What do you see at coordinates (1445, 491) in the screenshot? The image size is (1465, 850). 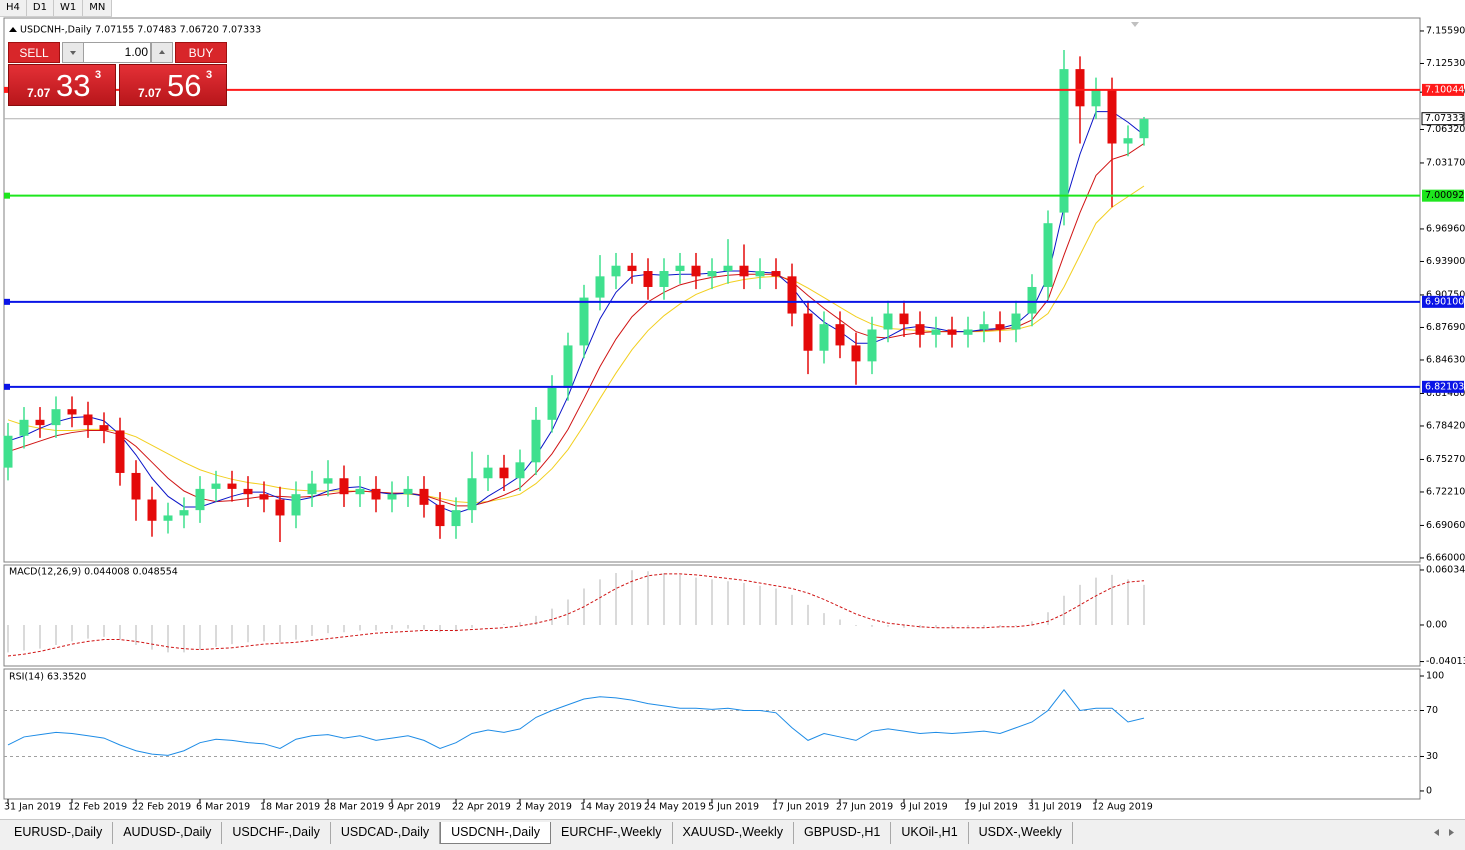 I see `y-tick-label: 6.72210` at bounding box center [1445, 491].